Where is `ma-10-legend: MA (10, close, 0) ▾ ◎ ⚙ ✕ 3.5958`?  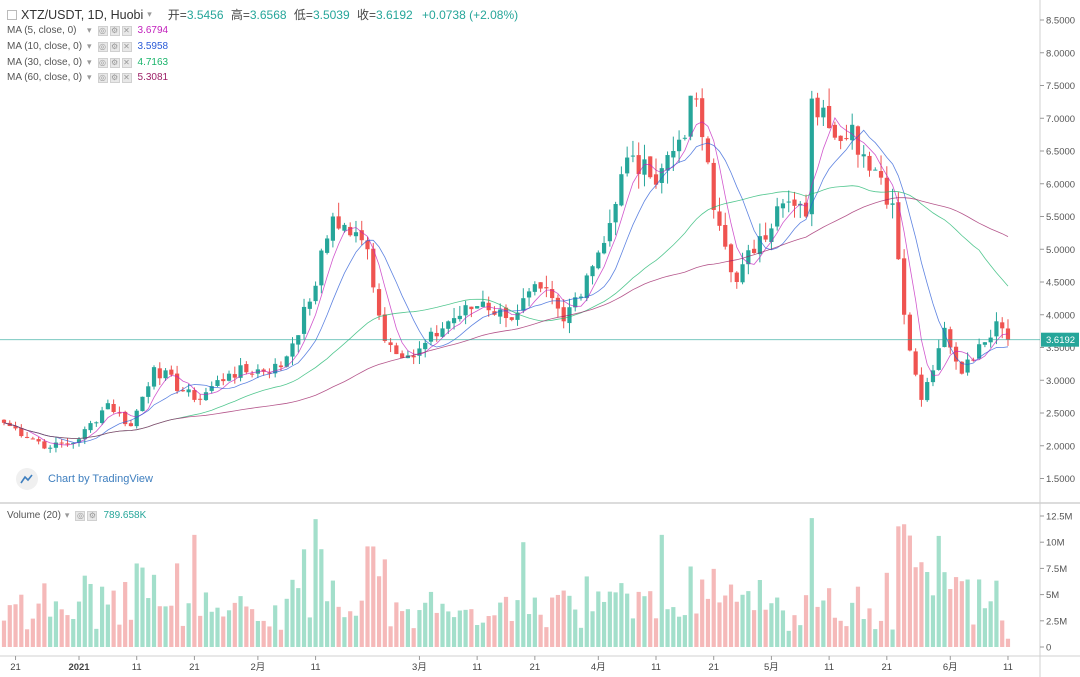
ma-10-legend: MA (10, close, 0) ▾ ◎ ⚙ ✕ 3.5958 is located at coordinates (87, 46).